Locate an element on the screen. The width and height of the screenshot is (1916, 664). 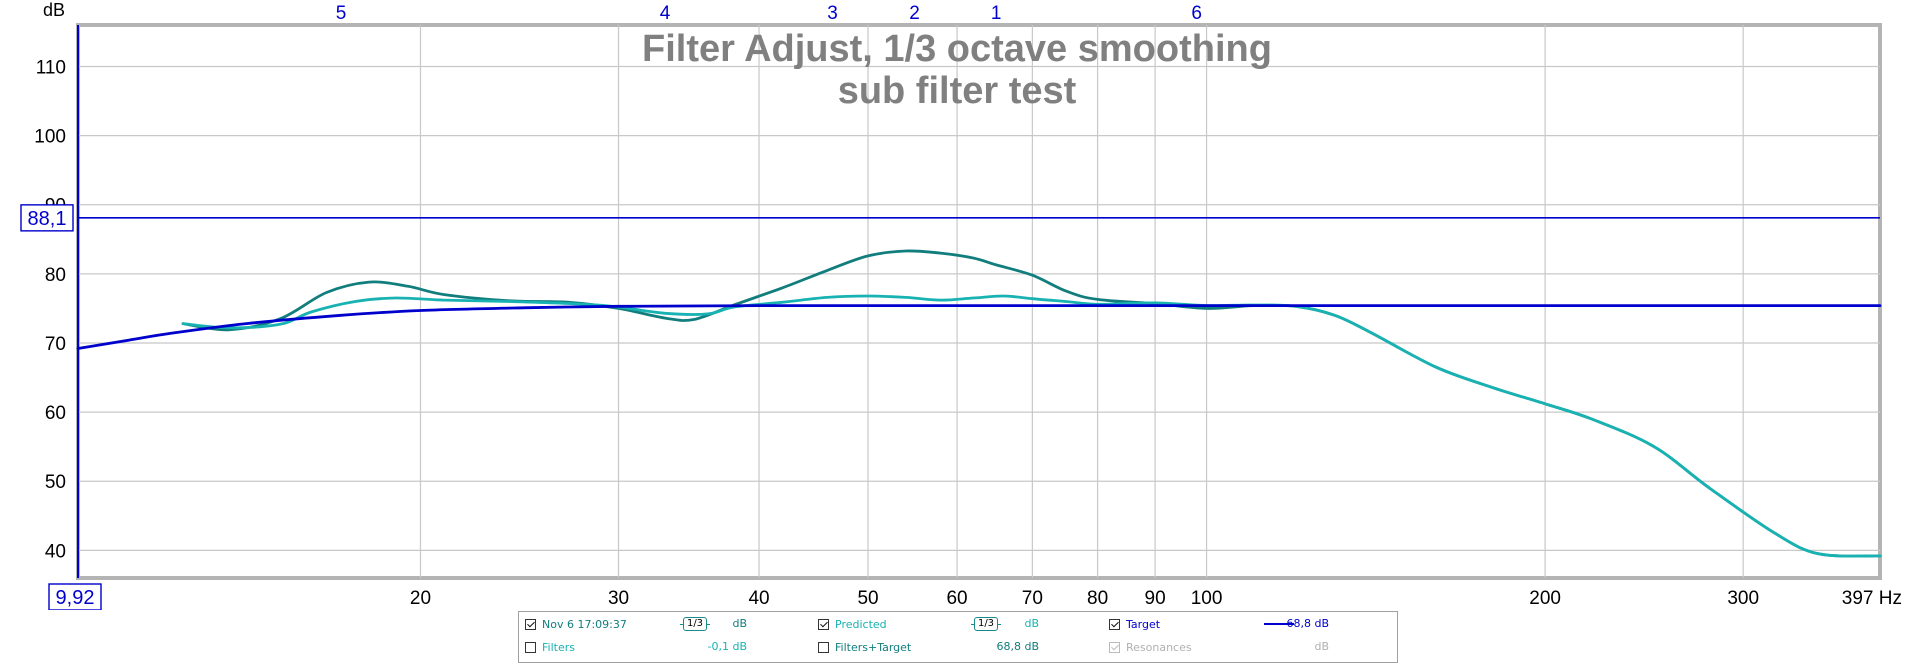
measurement-smoothing-indicator: 1/3 is located at coordinates (695, 624).